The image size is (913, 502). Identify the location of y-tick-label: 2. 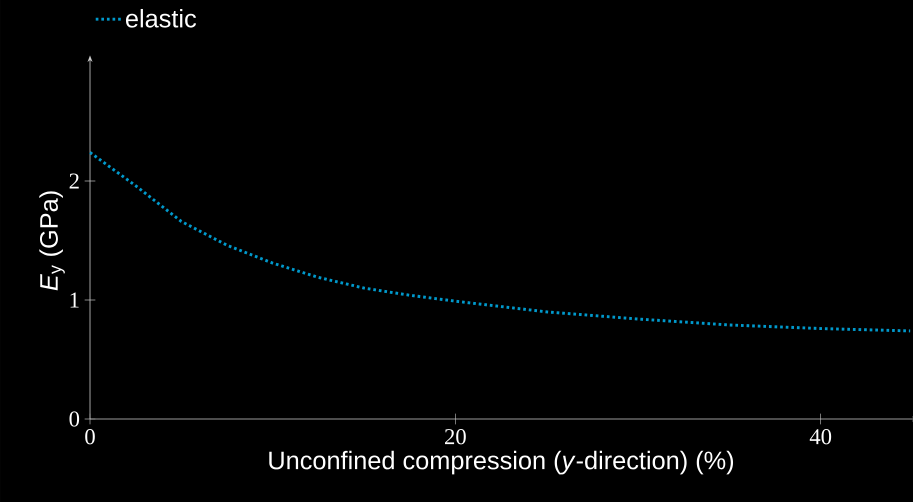
(74, 180).